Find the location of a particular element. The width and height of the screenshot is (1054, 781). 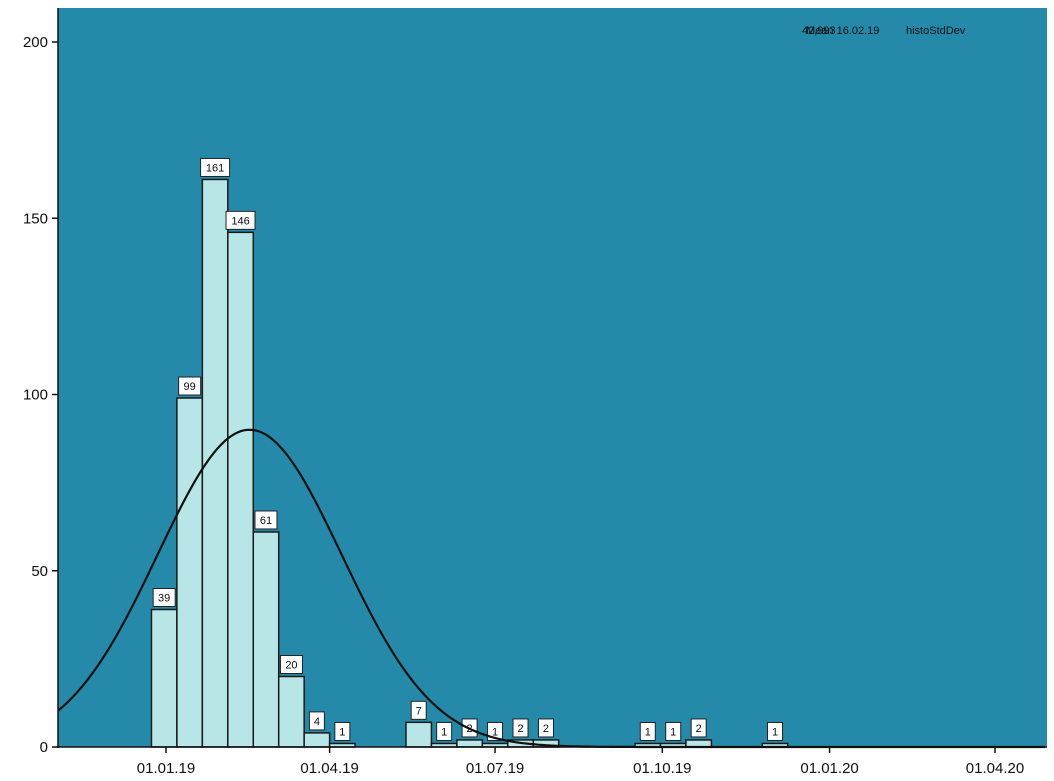

legend-text-value: 42,993 is located at coordinates (819, 31).